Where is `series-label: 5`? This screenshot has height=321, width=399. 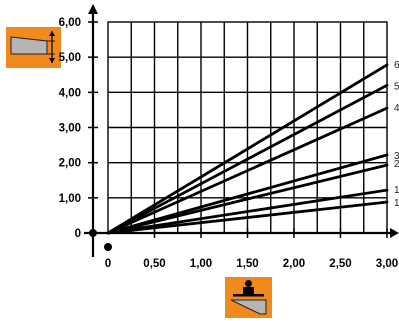
series-label: 5 is located at coordinates (396, 86).